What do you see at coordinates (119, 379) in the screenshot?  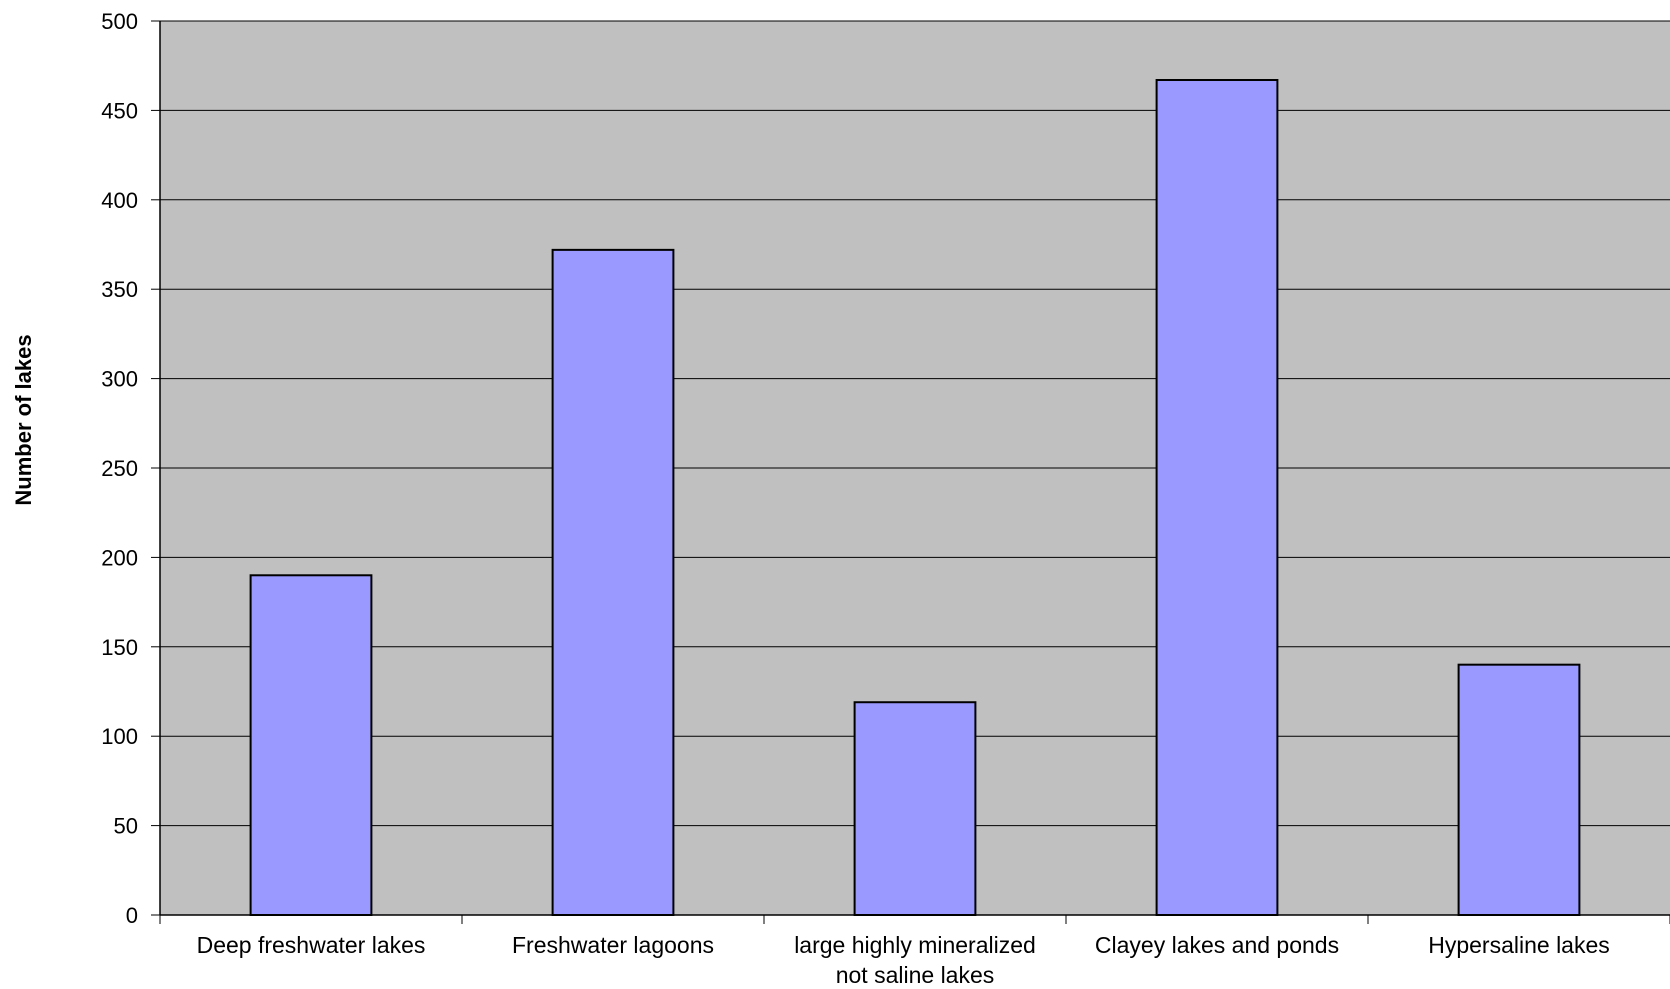 I see `y-tick-label: 300` at bounding box center [119, 379].